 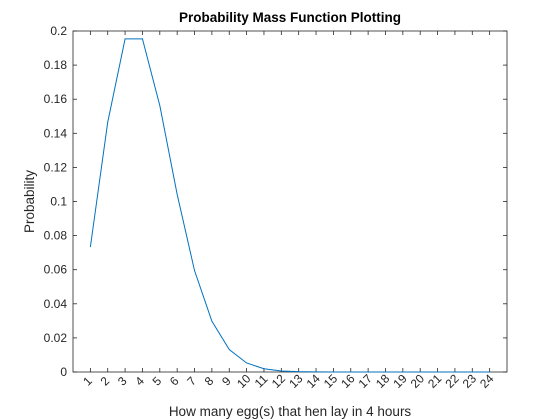 I want to click on y-tick-label: 0.02, so click(x=56, y=338).